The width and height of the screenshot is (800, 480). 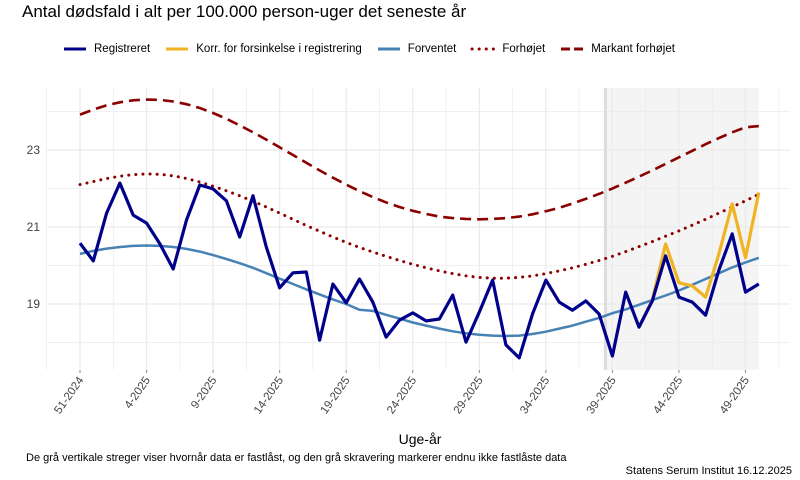 I want to click on x-tick-label: 44-2025, so click(x=668, y=395).